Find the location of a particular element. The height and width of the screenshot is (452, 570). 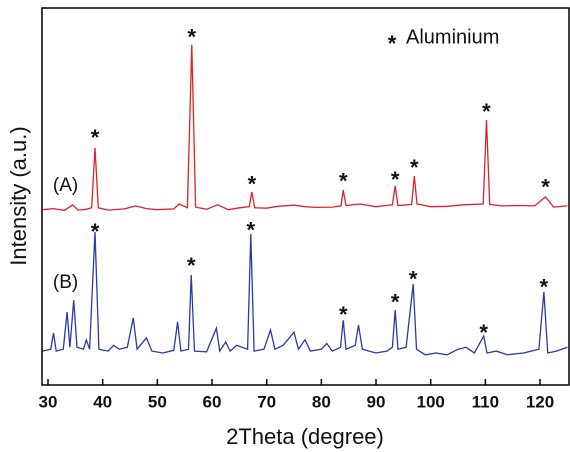

series-label: (A) is located at coordinates (65, 185).